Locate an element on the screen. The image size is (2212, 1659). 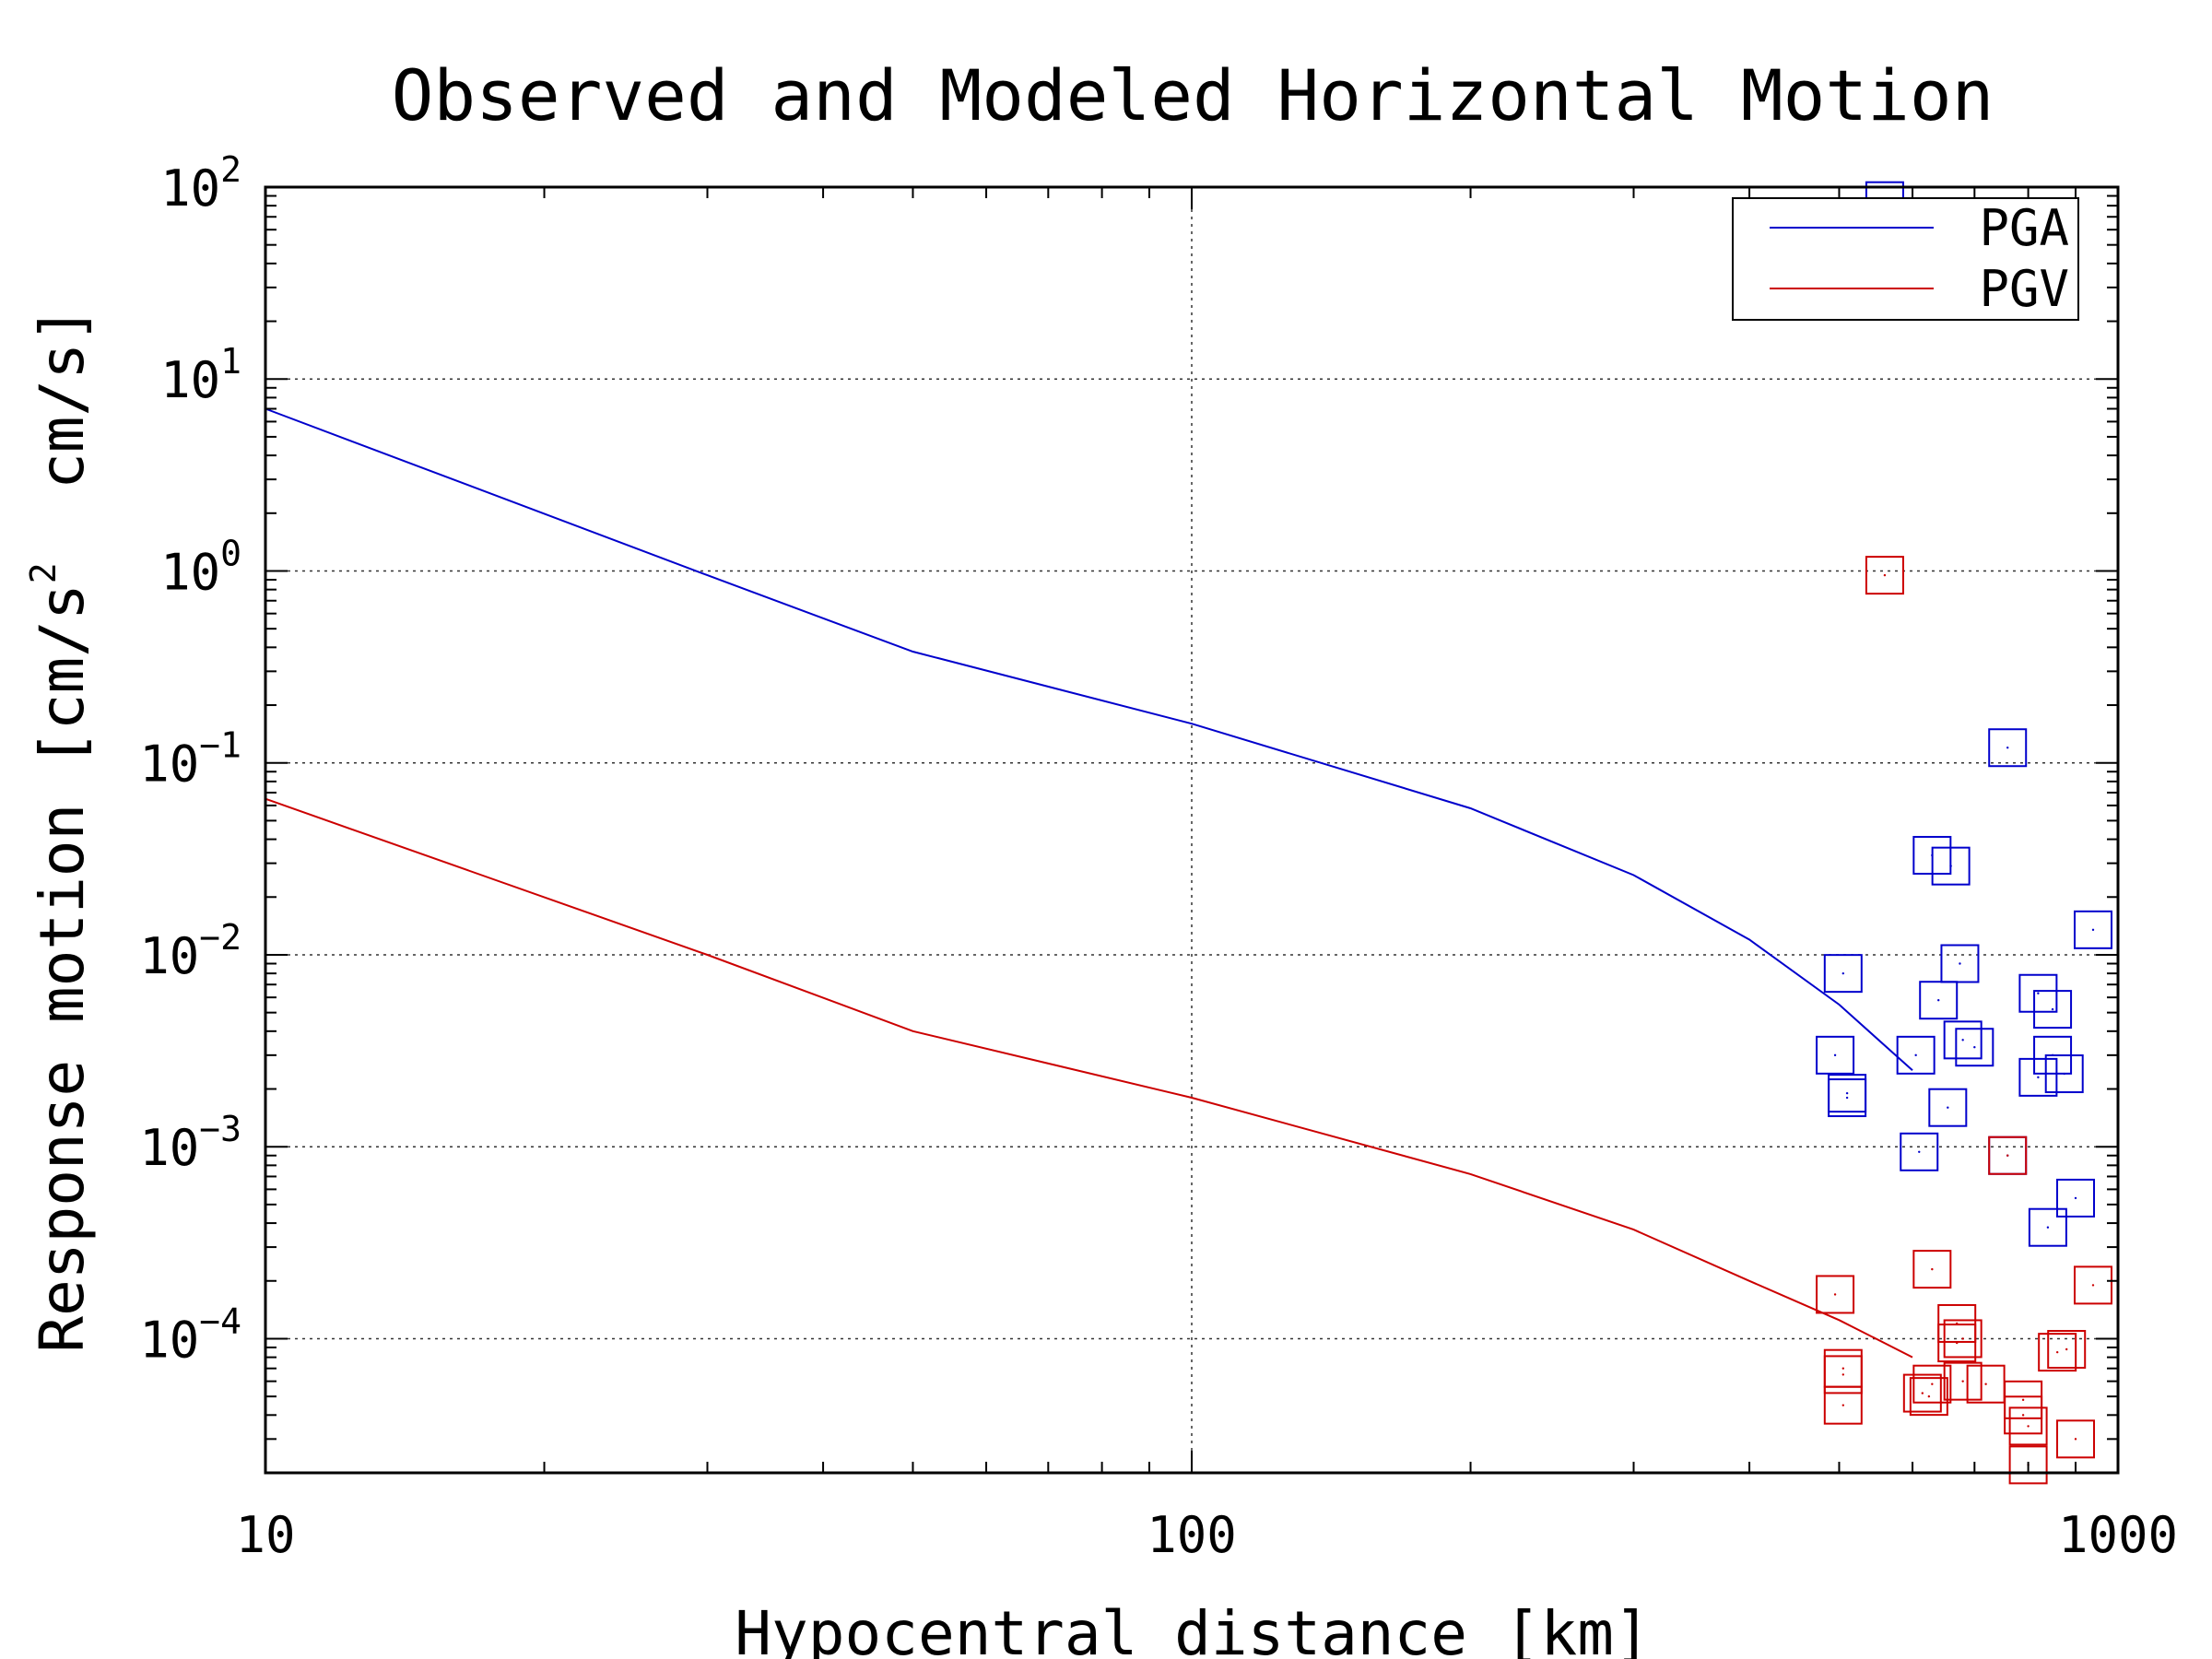
y-tick-label-exponent: 0 is located at coordinates (230, 553).